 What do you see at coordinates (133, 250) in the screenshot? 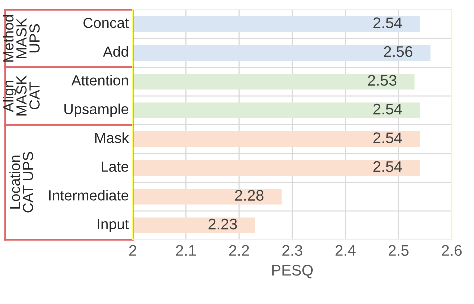
I see `x-tick-label: 2` at bounding box center [133, 250].